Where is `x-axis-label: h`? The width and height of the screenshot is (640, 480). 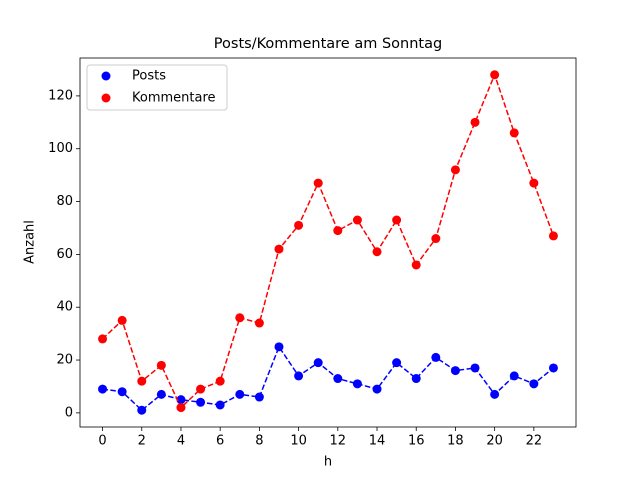 x-axis-label: h is located at coordinates (328, 462).